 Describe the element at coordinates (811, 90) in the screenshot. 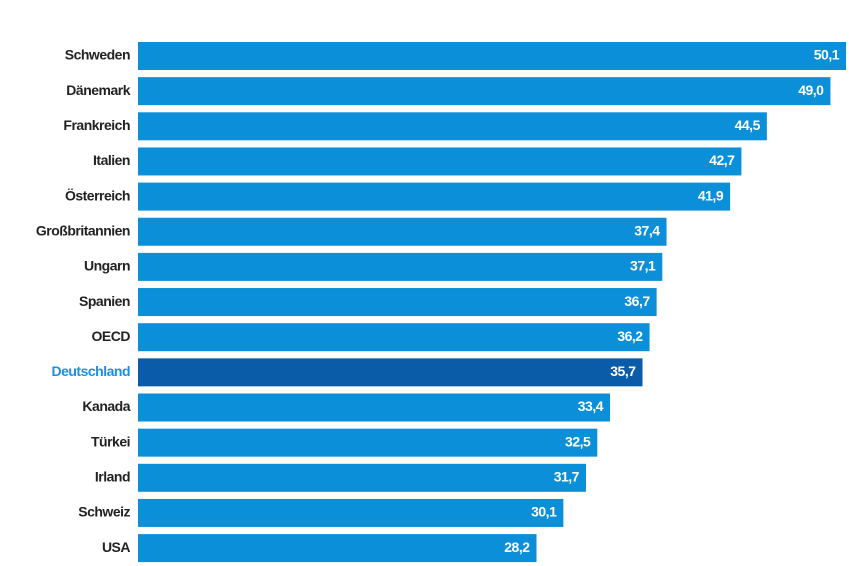

I see `value-label: 49,0` at that location.